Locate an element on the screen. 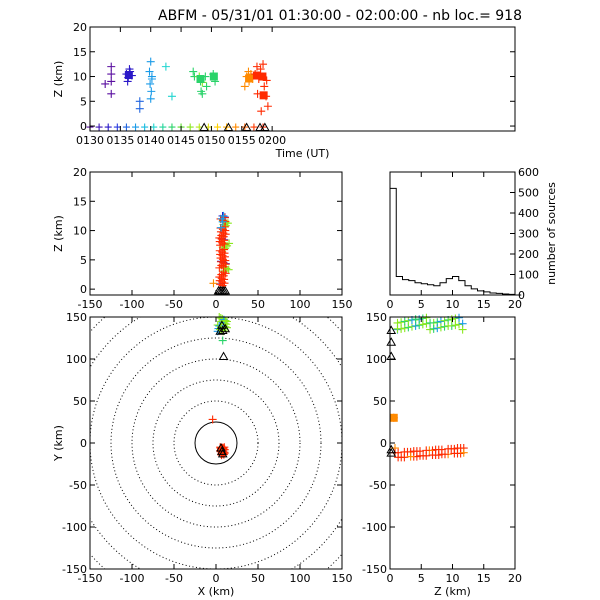 Image resolution: width=600 pixels, height=600 pixels. x_height-x-tick-label: -150 is located at coordinates (90, 304).